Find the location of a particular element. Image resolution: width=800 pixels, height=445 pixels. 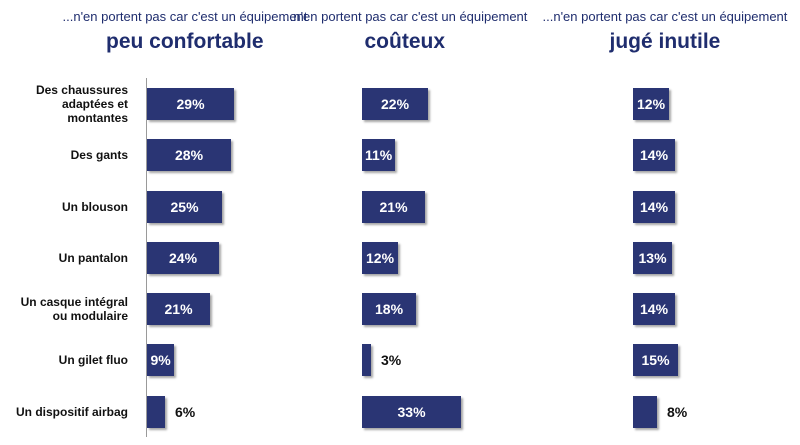

data-label: 29% is located at coordinates (190, 104).